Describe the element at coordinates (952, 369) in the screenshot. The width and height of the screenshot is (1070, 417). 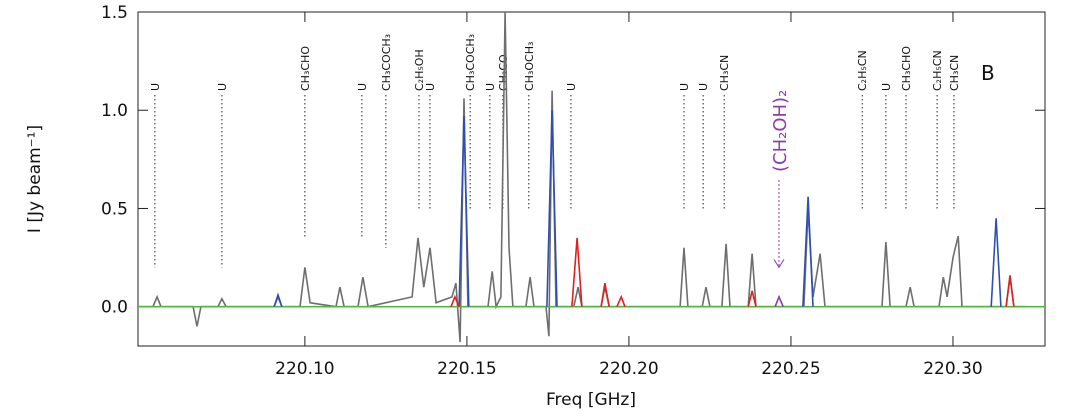
I see `x-tick-label: 220.30` at that location.